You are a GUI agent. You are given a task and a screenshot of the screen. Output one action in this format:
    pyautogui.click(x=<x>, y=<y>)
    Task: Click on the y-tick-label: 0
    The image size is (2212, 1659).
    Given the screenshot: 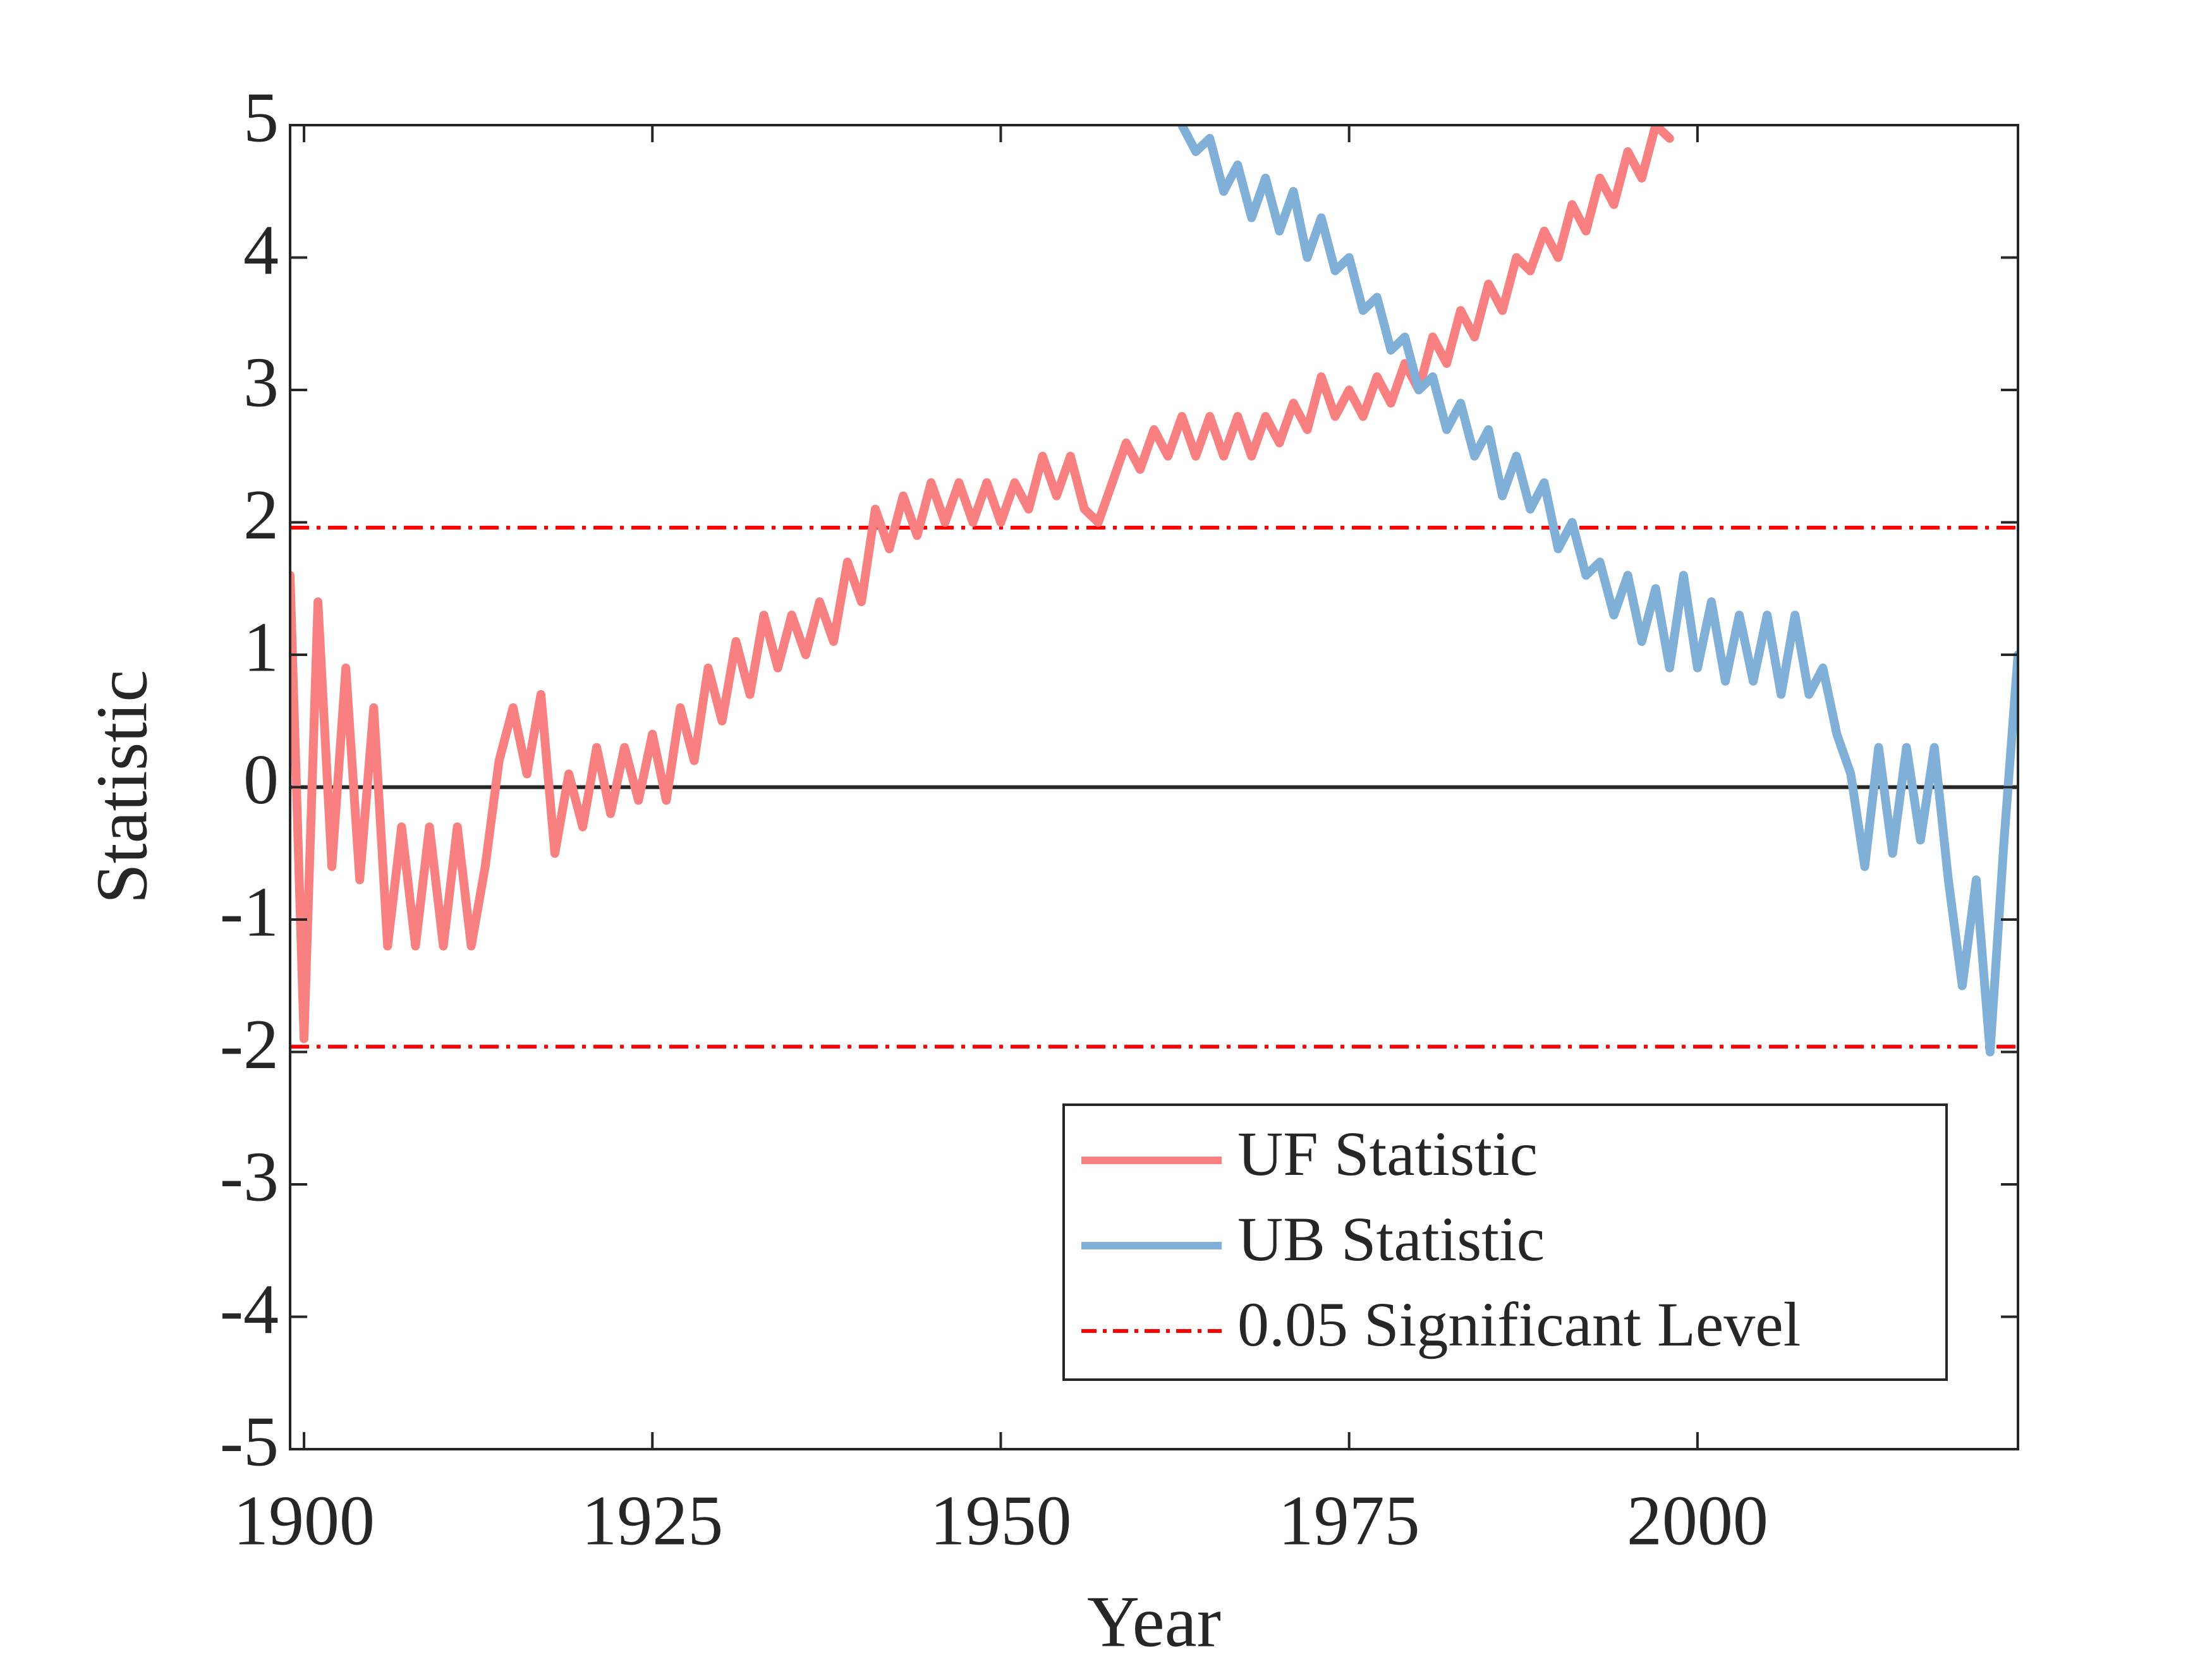 What is the action you would take?
    pyautogui.click(x=261, y=780)
    